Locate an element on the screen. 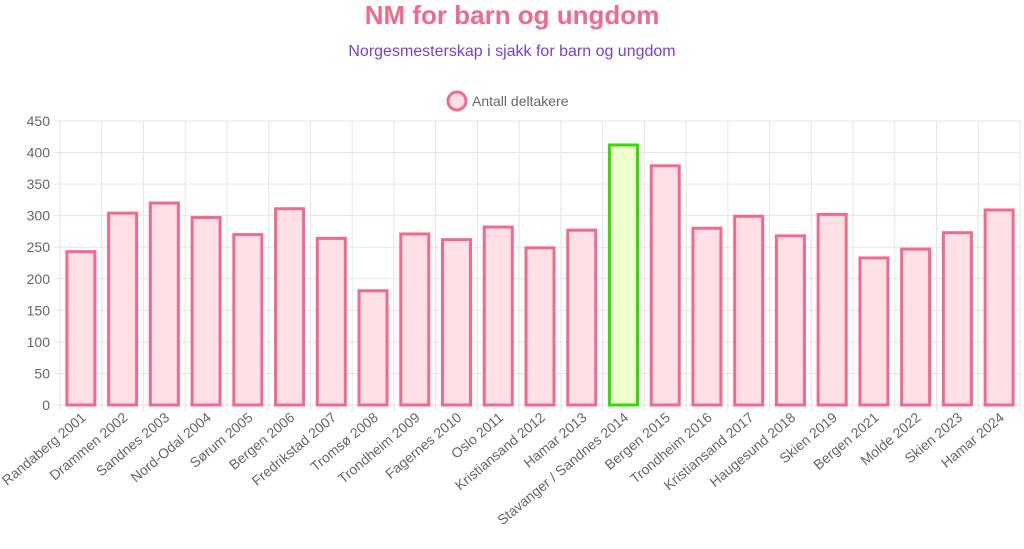  y-tick-label: 300 is located at coordinates (39, 216).